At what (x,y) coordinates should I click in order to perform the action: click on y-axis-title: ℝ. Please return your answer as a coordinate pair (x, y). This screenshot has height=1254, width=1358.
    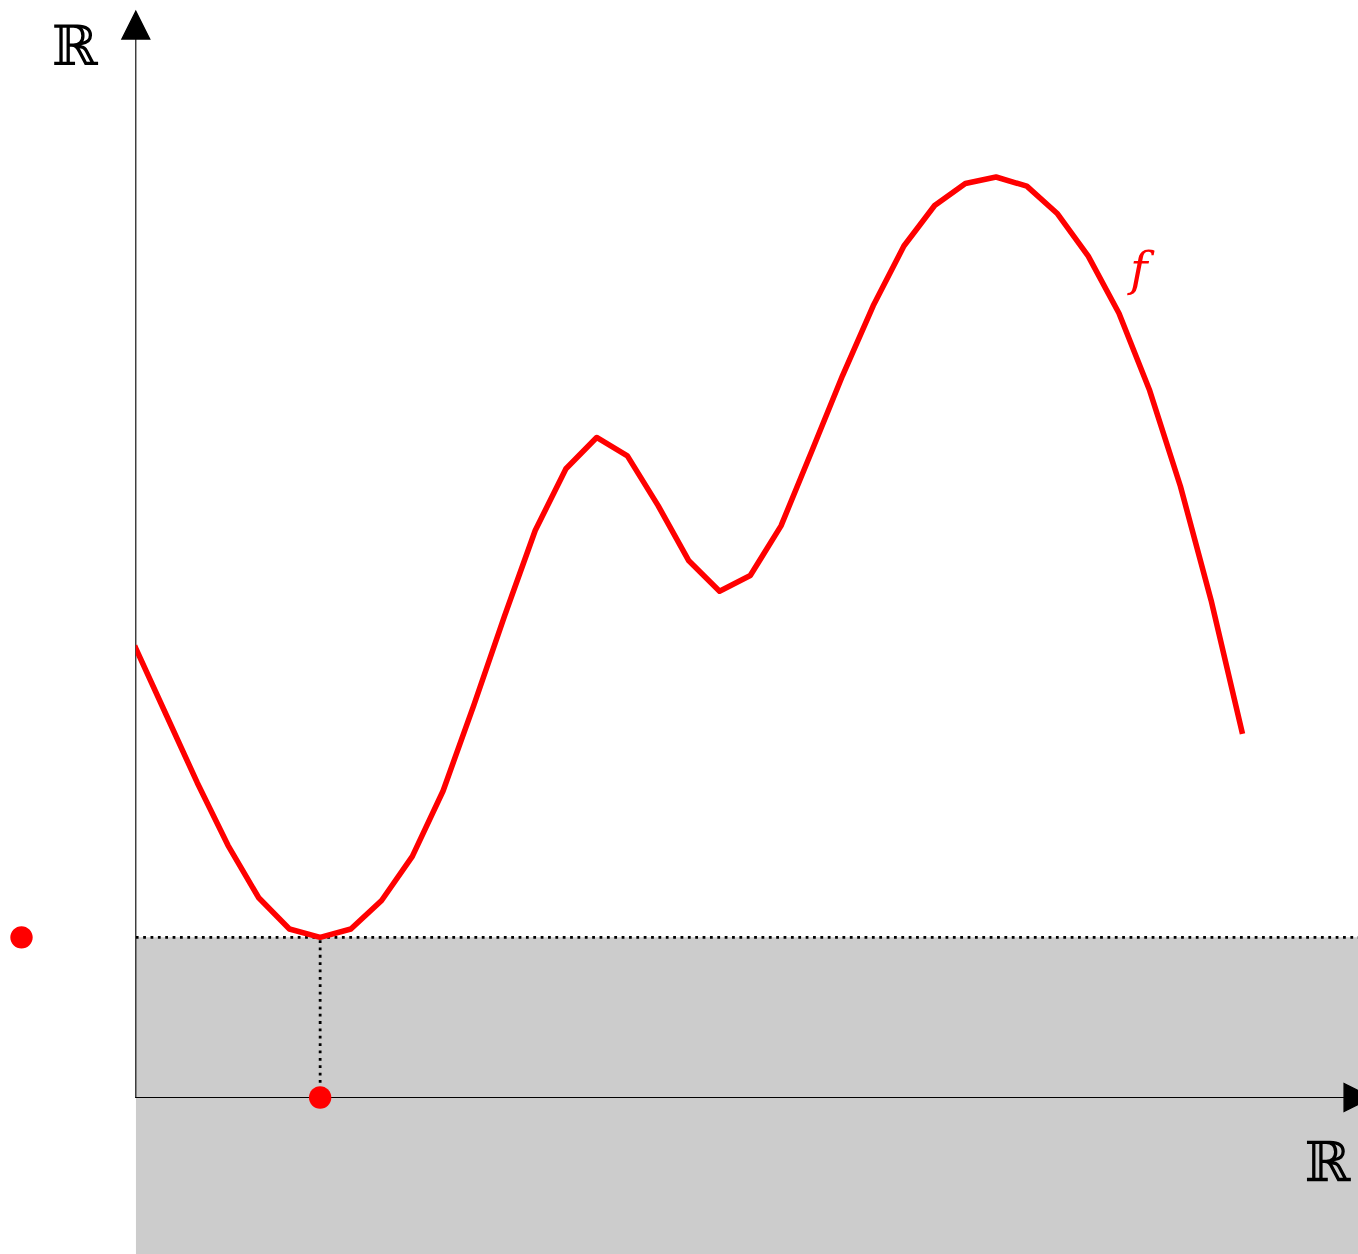
    Looking at the image, I should click on (76, 44).